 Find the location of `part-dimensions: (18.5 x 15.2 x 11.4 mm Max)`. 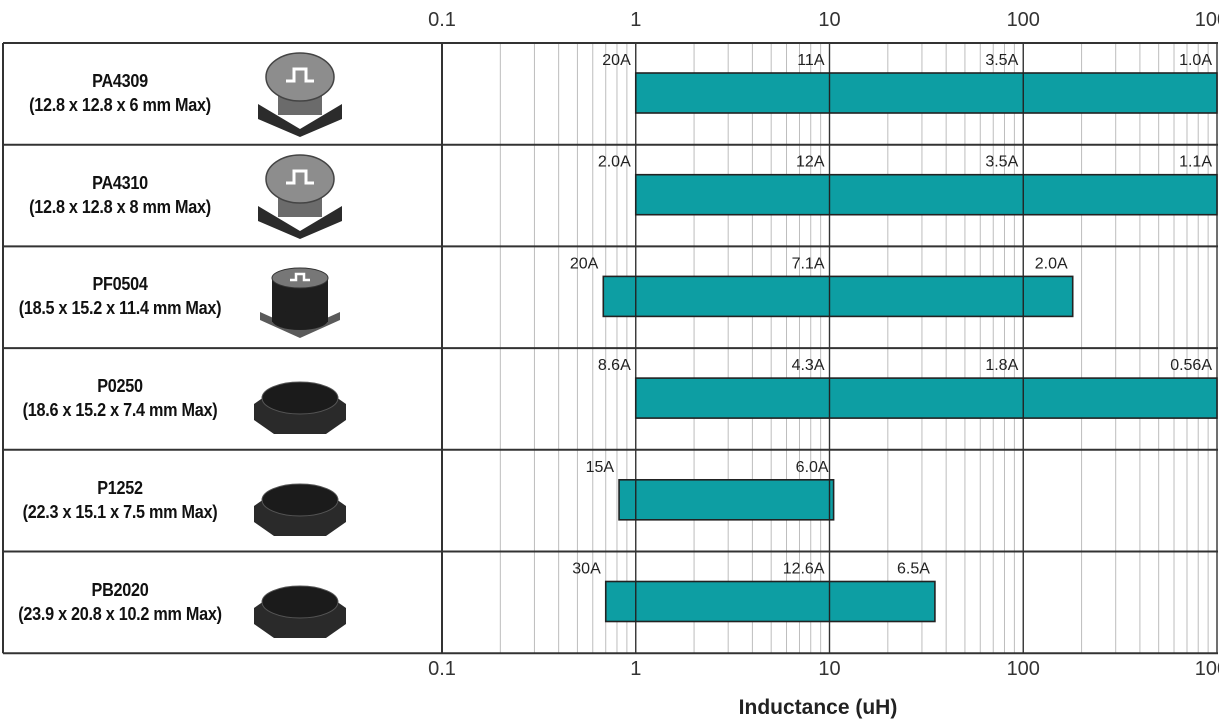

part-dimensions: (18.5 x 15.2 x 11.4 mm Max) is located at coordinates (120, 308).